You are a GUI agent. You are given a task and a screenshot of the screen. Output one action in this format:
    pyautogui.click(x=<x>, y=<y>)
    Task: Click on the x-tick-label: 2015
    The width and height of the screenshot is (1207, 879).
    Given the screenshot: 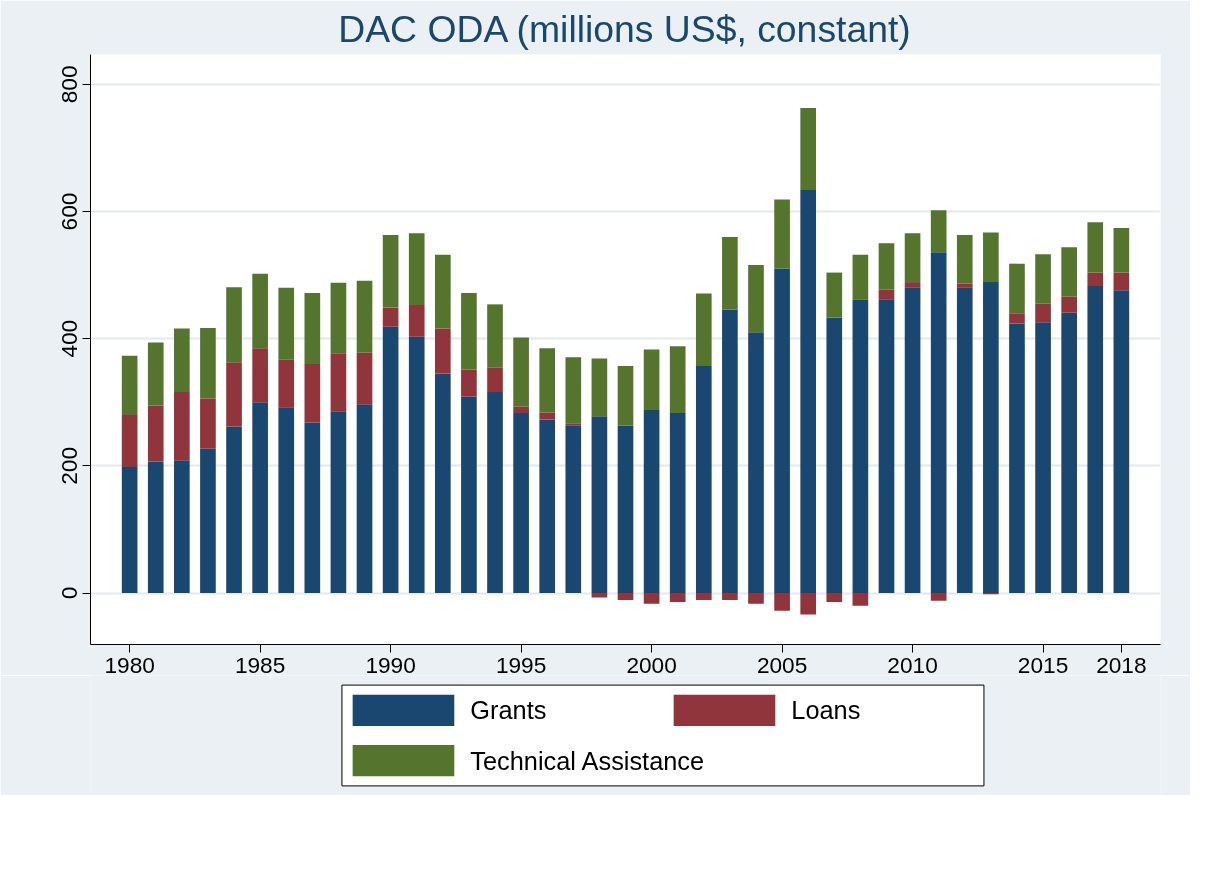 What is the action you would take?
    pyautogui.click(x=1043, y=664)
    